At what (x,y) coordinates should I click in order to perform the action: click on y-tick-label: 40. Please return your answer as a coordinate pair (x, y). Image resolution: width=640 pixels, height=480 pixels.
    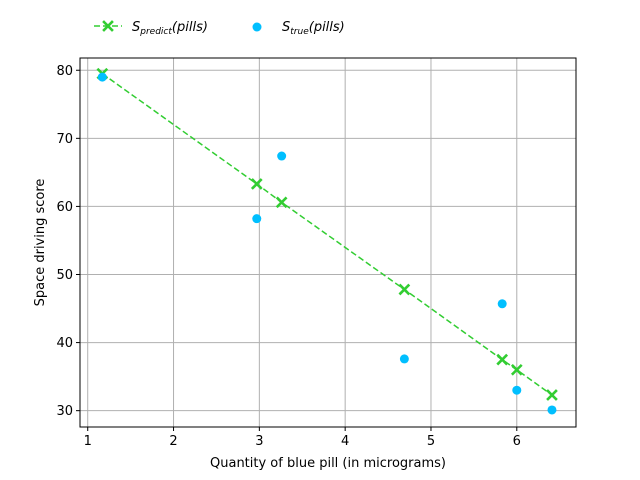
    Looking at the image, I should click on (64, 343).